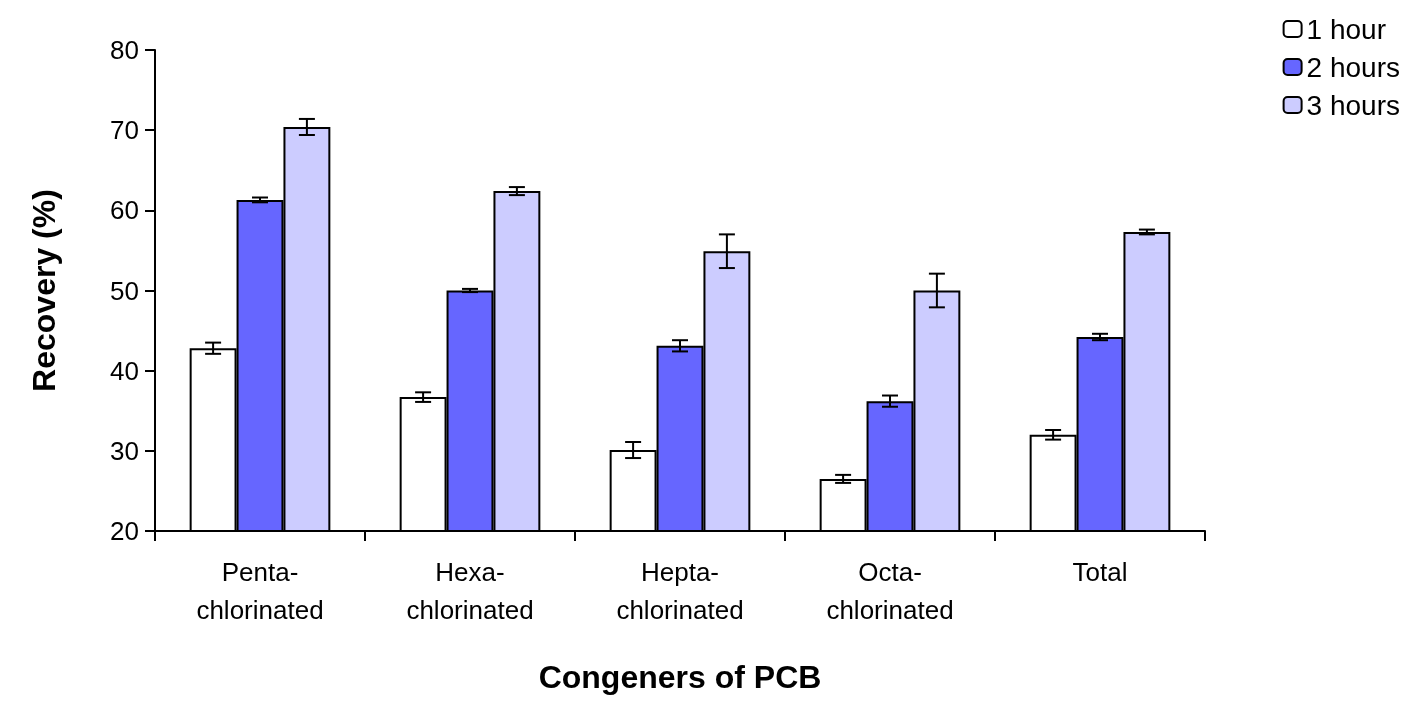 The width and height of the screenshot is (1410, 721). I want to click on y-tick-label: 40, so click(124, 370).